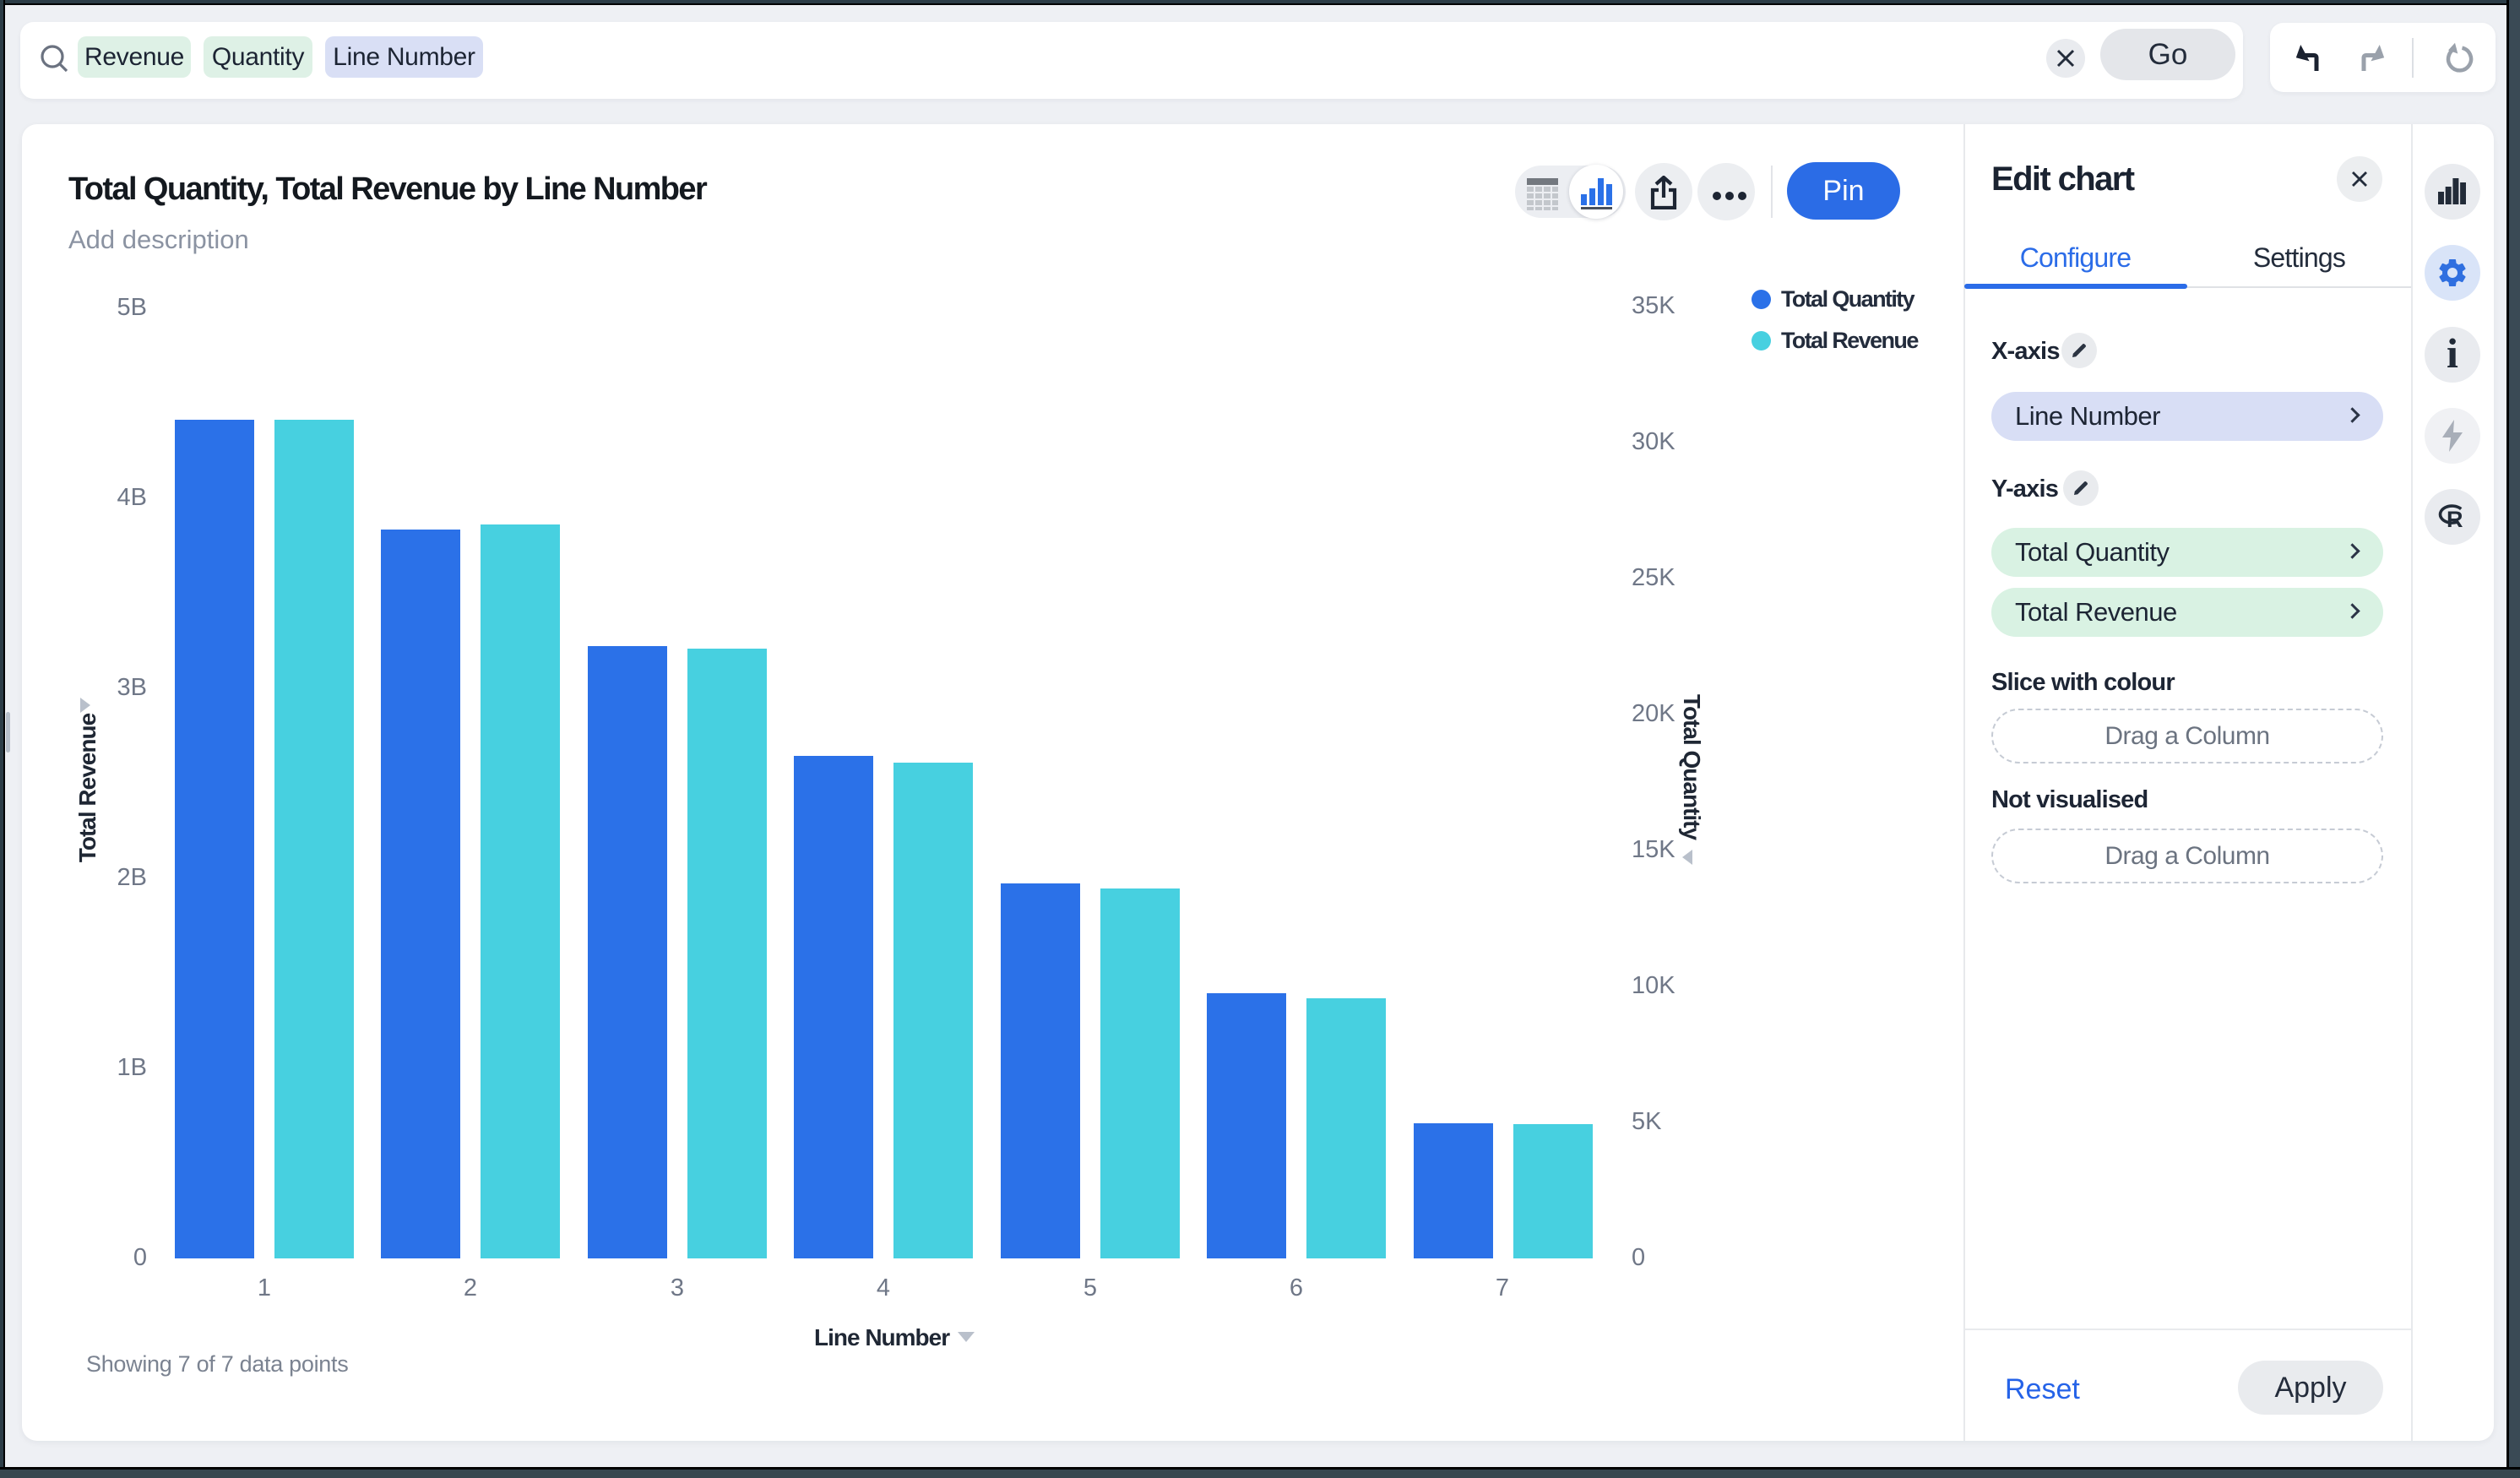 The width and height of the screenshot is (2520, 1478). Describe the element at coordinates (2455, 519) in the screenshot. I see `svg-text: R` at that location.